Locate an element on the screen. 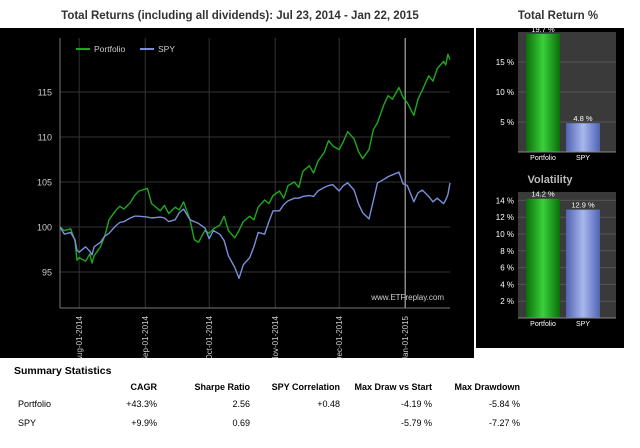  total-return-data-label-spy: 4.8 % is located at coordinates (583, 118).